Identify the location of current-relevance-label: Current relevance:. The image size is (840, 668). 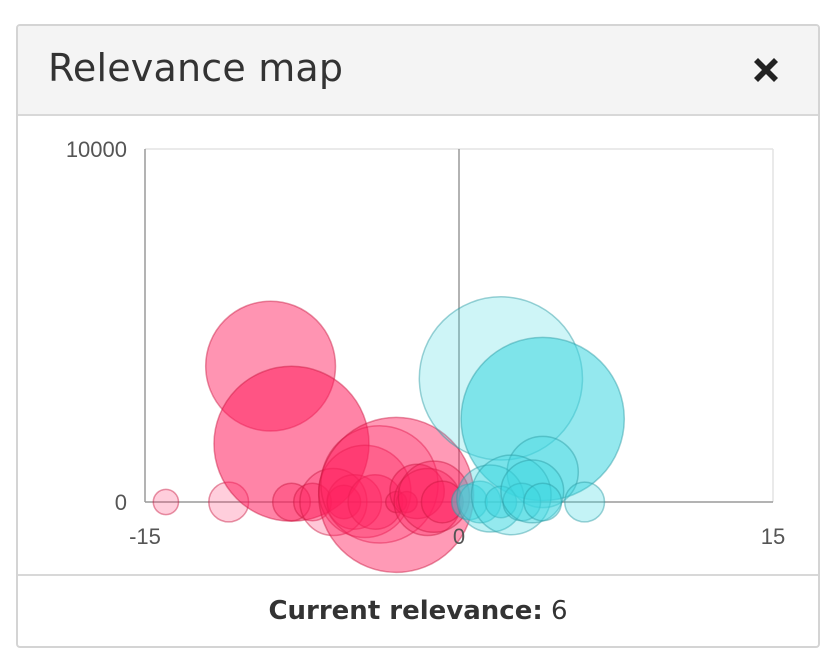
(405, 611).